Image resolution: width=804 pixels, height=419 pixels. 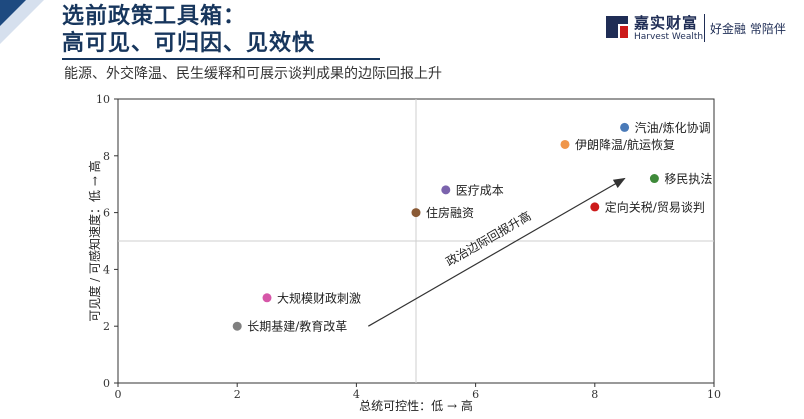 I want to click on data-point-label: 长期基建/教育改革, so click(x=297, y=326).